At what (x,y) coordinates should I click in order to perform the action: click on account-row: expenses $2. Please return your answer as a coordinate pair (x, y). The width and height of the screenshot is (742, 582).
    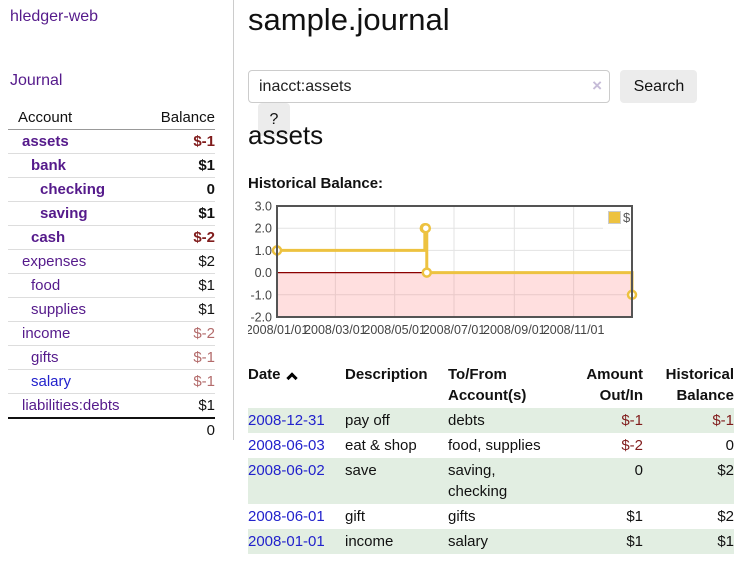
    Looking at the image, I should click on (111, 261).